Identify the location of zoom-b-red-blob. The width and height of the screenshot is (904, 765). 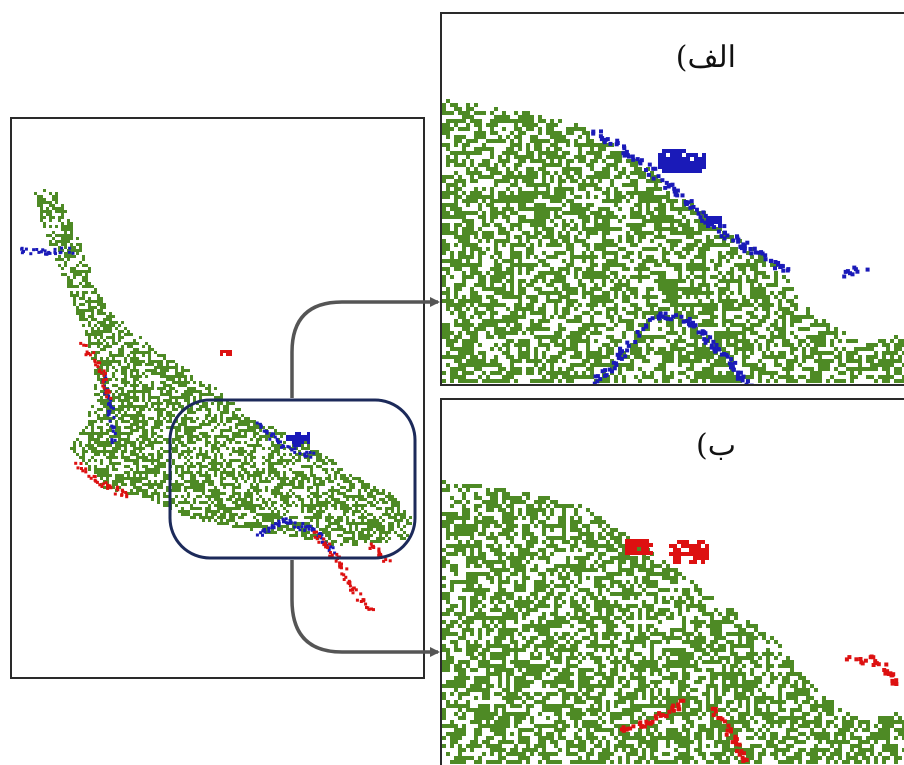
(689, 552).